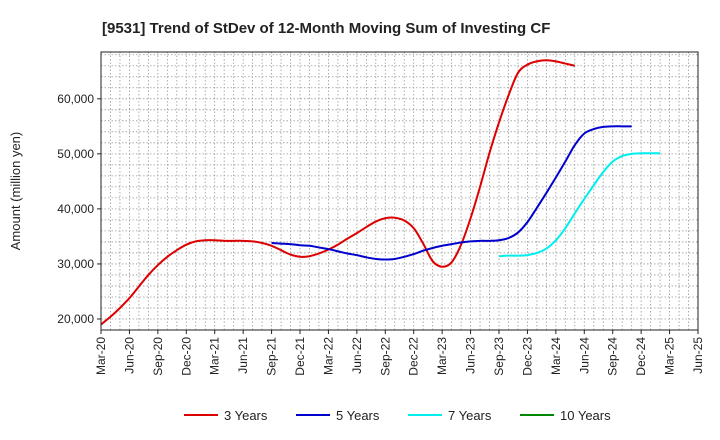 This screenshot has width=720, height=440. I want to click on x-tick-label: Dec-22, so click(414, 356).